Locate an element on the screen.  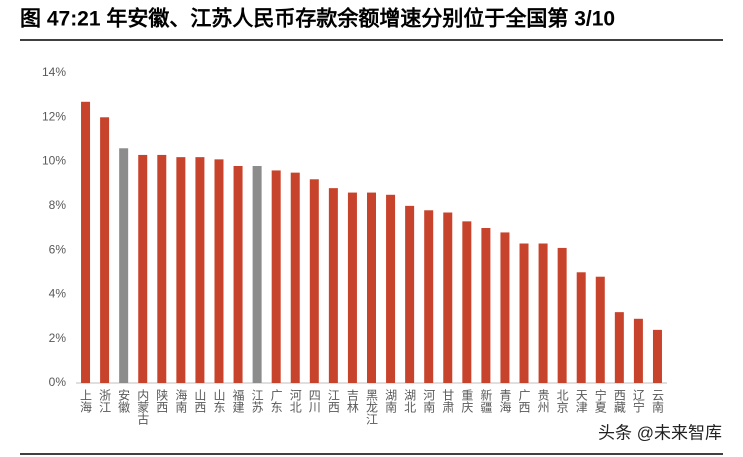
x-tick-label: 河南 is located at coordinates (429, 401).